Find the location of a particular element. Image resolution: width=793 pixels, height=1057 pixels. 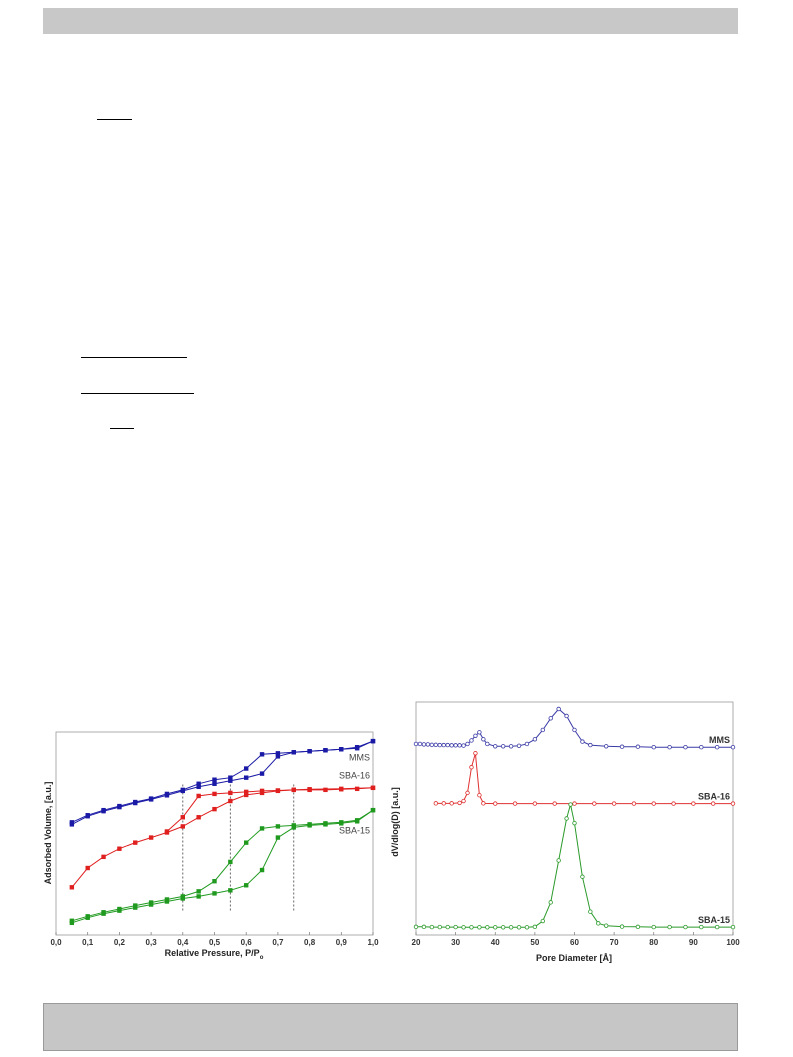

pore-x-tick-label: 40 is located at coordinates (495, 942).